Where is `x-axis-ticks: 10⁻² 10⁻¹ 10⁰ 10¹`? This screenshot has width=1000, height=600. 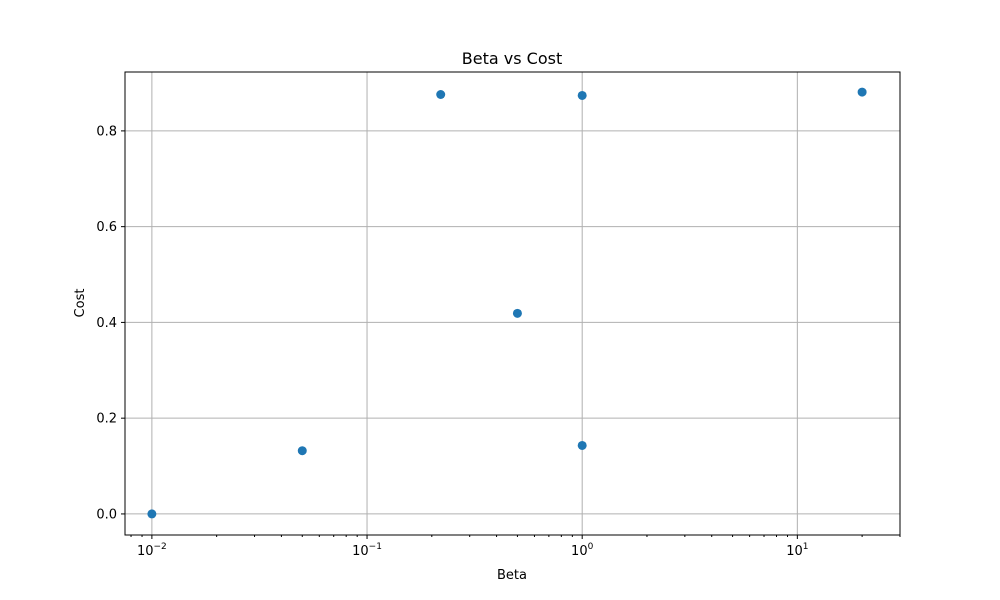 x-axis-ticks: 10⁻² 10⁻¹ 10⁰ 10¹ is located at coordinates (472, 547).